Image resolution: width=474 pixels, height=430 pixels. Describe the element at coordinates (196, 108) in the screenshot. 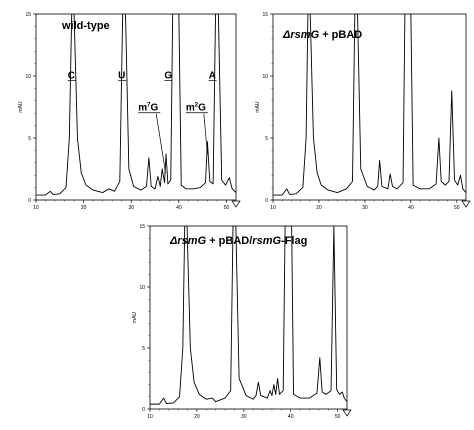

I see `peak-label: m2G` at that location.